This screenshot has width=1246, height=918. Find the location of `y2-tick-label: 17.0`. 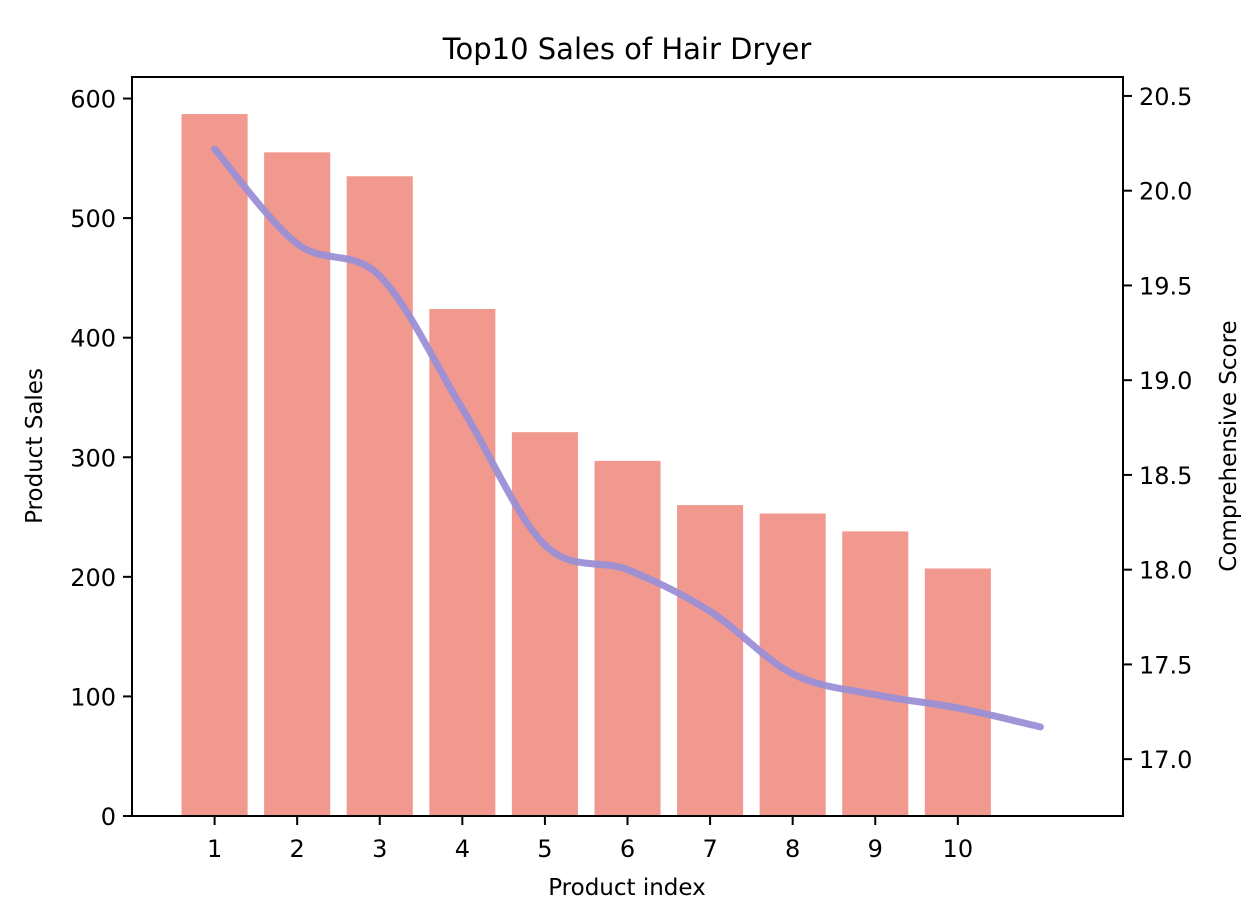

y2-tick-label: 17.0 is located at coordinates (1165, 760).